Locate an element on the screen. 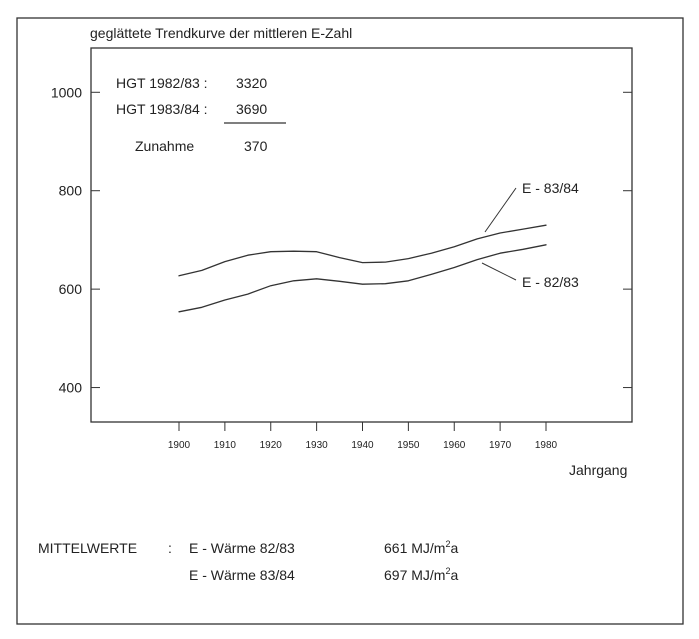 This screenshot has height=639, width=699. means-row-1-number: 661 MJ/m is located at coordinates (414, 548).